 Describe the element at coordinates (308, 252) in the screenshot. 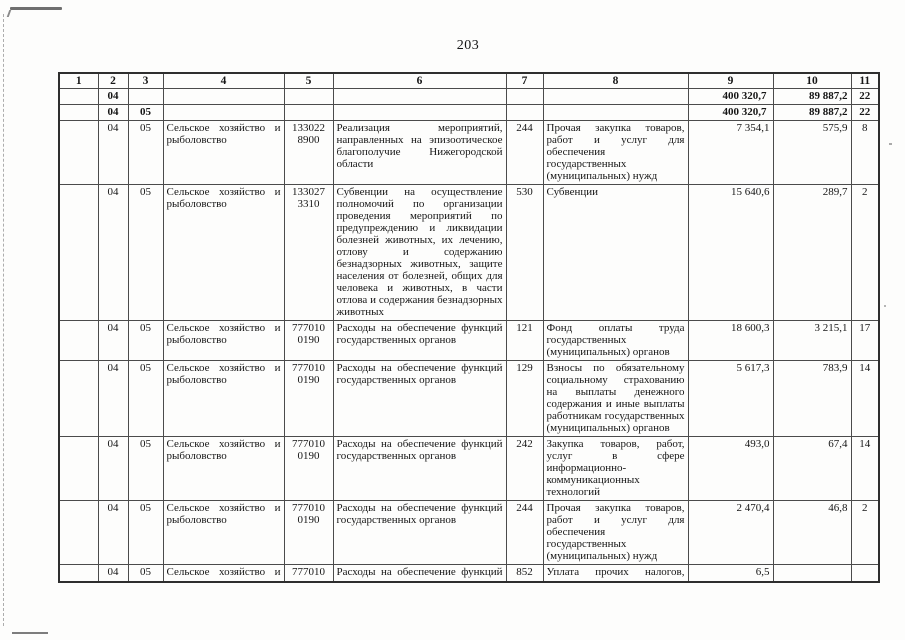

I see `table-cell: 133027 3310` at that location.